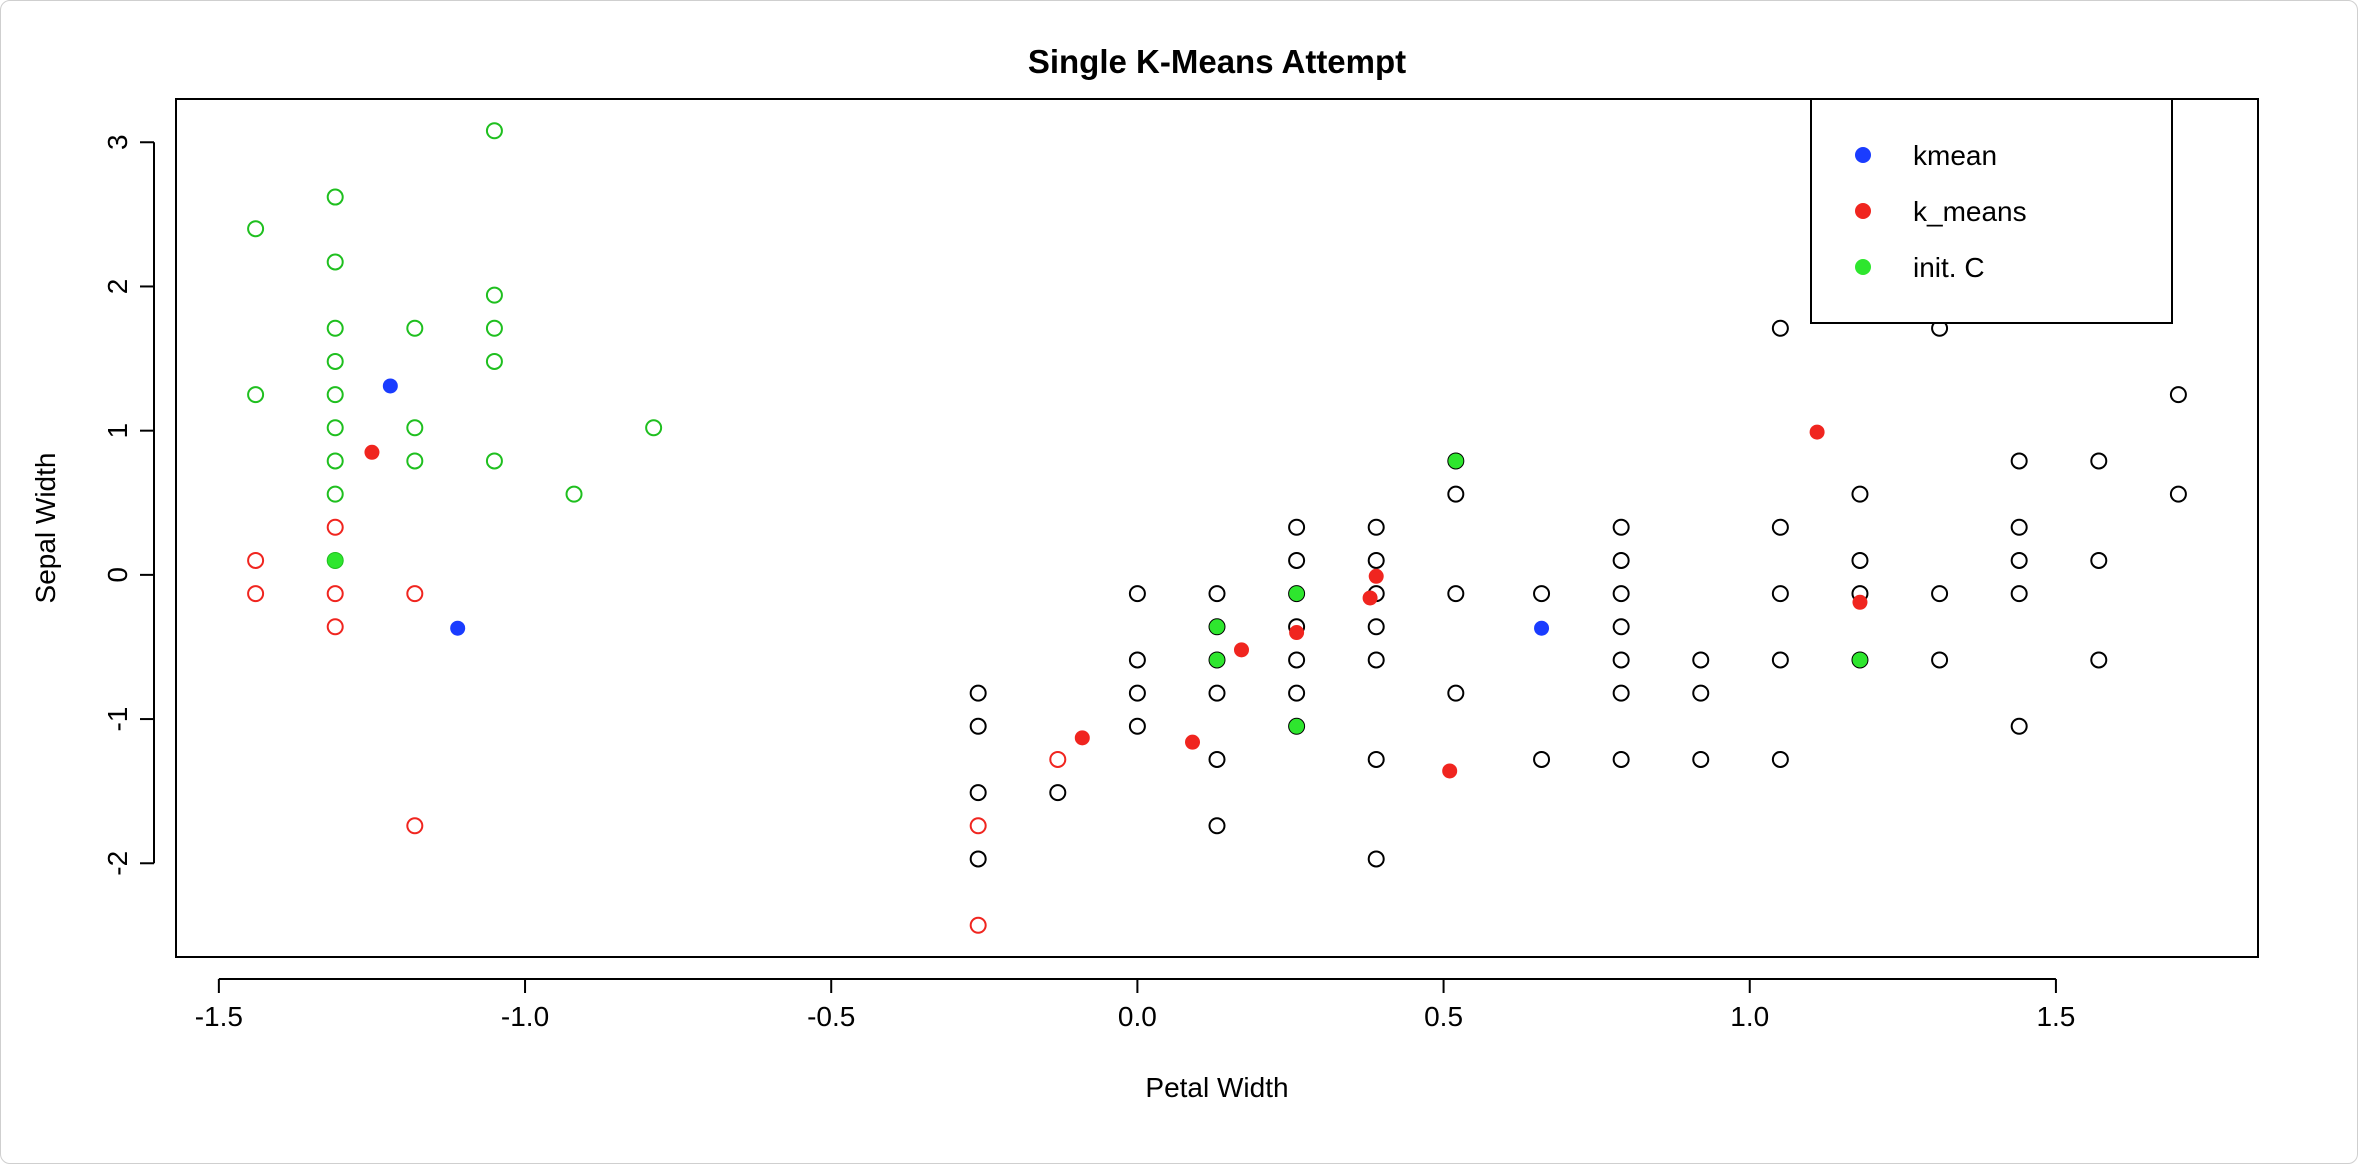  I want to click on y-tick-label: 0, so click(117, 575).